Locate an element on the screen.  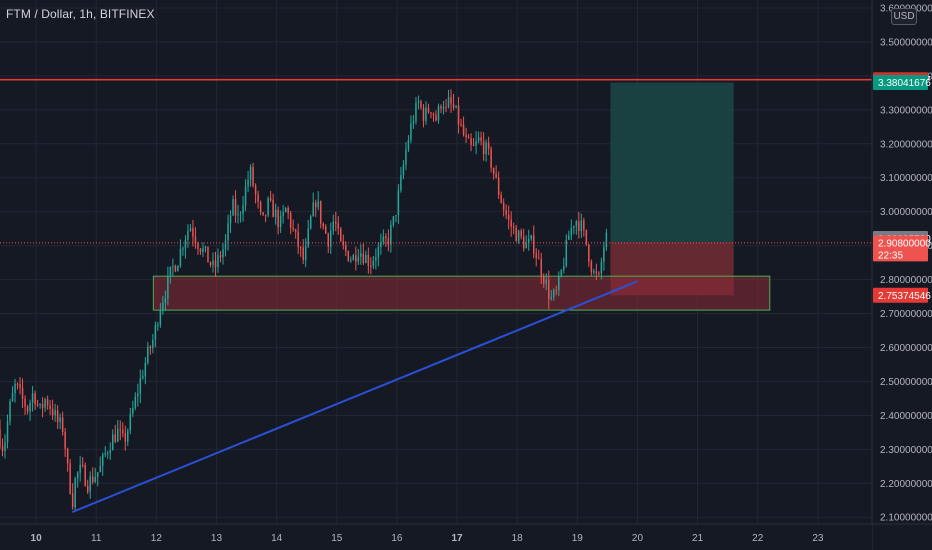
price-axis-background is located at coordinates (902, 275).